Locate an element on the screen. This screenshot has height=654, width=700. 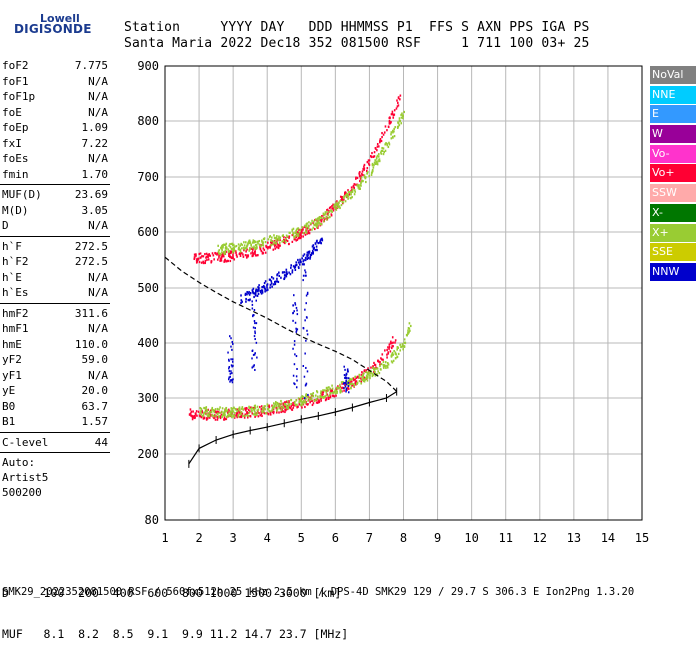
param-row: foE N/A is located at coordinates (55, 113).